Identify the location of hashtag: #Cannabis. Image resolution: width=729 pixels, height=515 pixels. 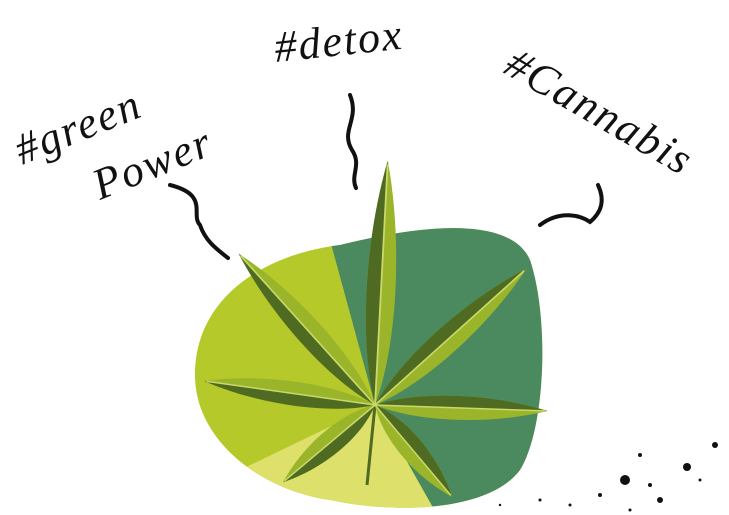
(599, 111).